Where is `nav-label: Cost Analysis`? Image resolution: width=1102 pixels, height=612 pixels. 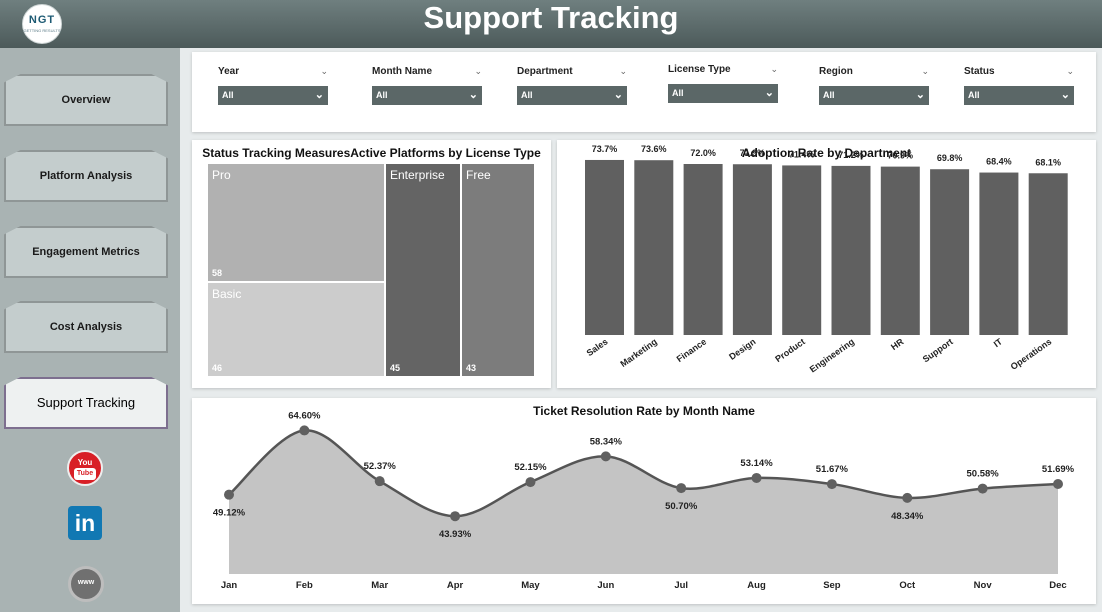
nav-label: Cost Analysis is located at coordinates (86, 327).